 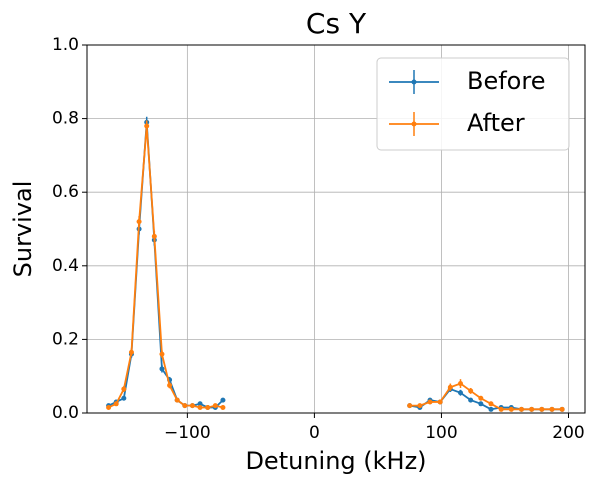 What do you see at coordinates (314, 433) in the screenshot?
I see `x-tick-label: 0` at bounding box center [314, 433].